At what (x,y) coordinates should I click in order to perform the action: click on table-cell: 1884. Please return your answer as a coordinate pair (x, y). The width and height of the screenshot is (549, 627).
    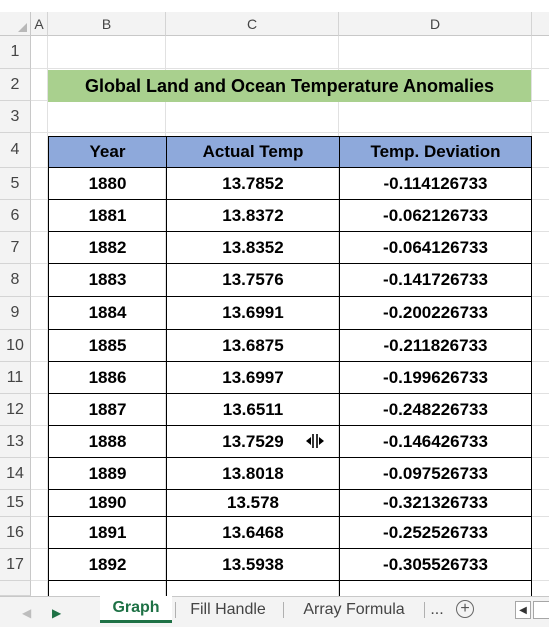
    Looking at the image, I should click on (107, 313).